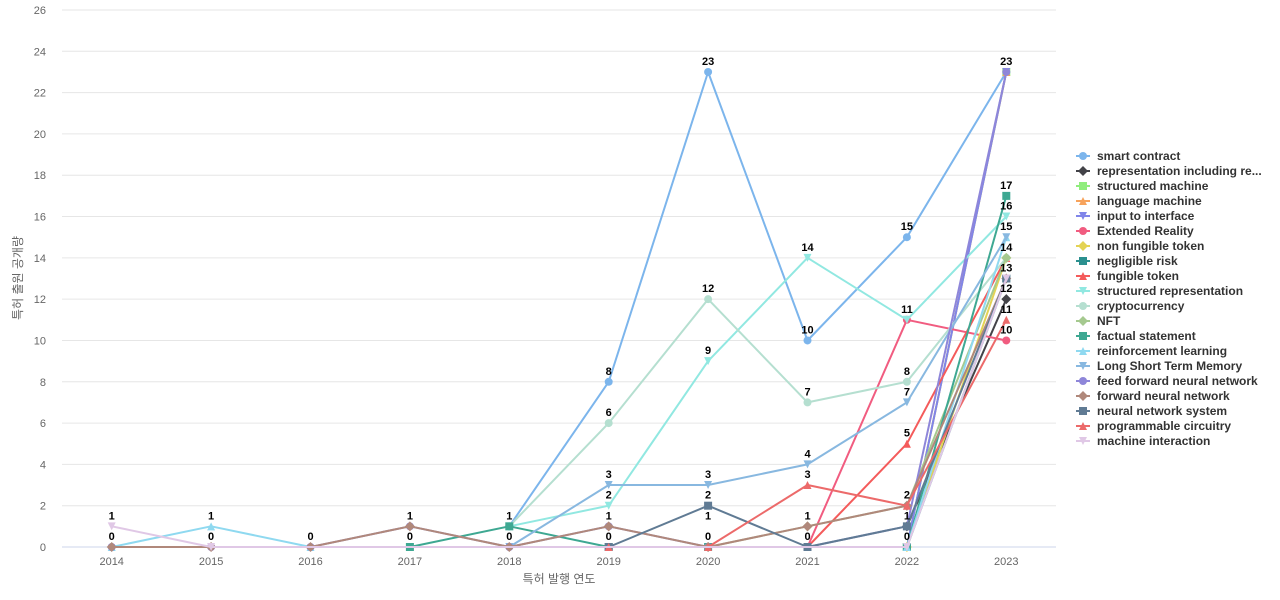  What do you see at coordinates (40, 11) in the screenshot?
I see `y-tick-label: 26` at bounding box center [40, 11].